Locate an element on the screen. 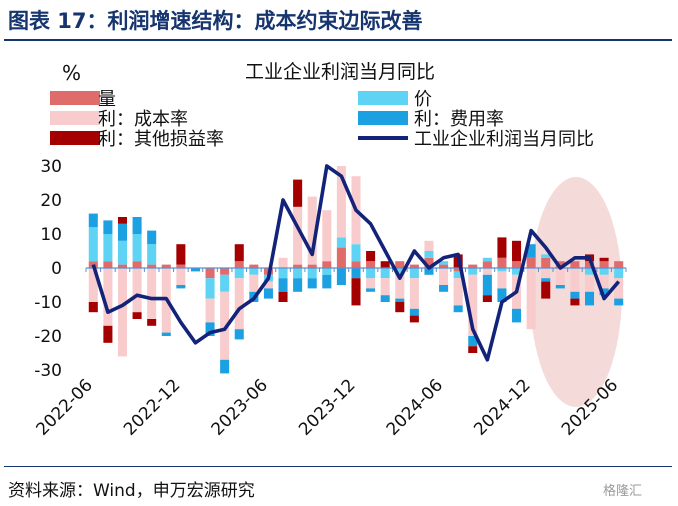 The width and height of the screenshot is (678, 506). bar-2023-12-s3 is located at coordinates (356, 273).